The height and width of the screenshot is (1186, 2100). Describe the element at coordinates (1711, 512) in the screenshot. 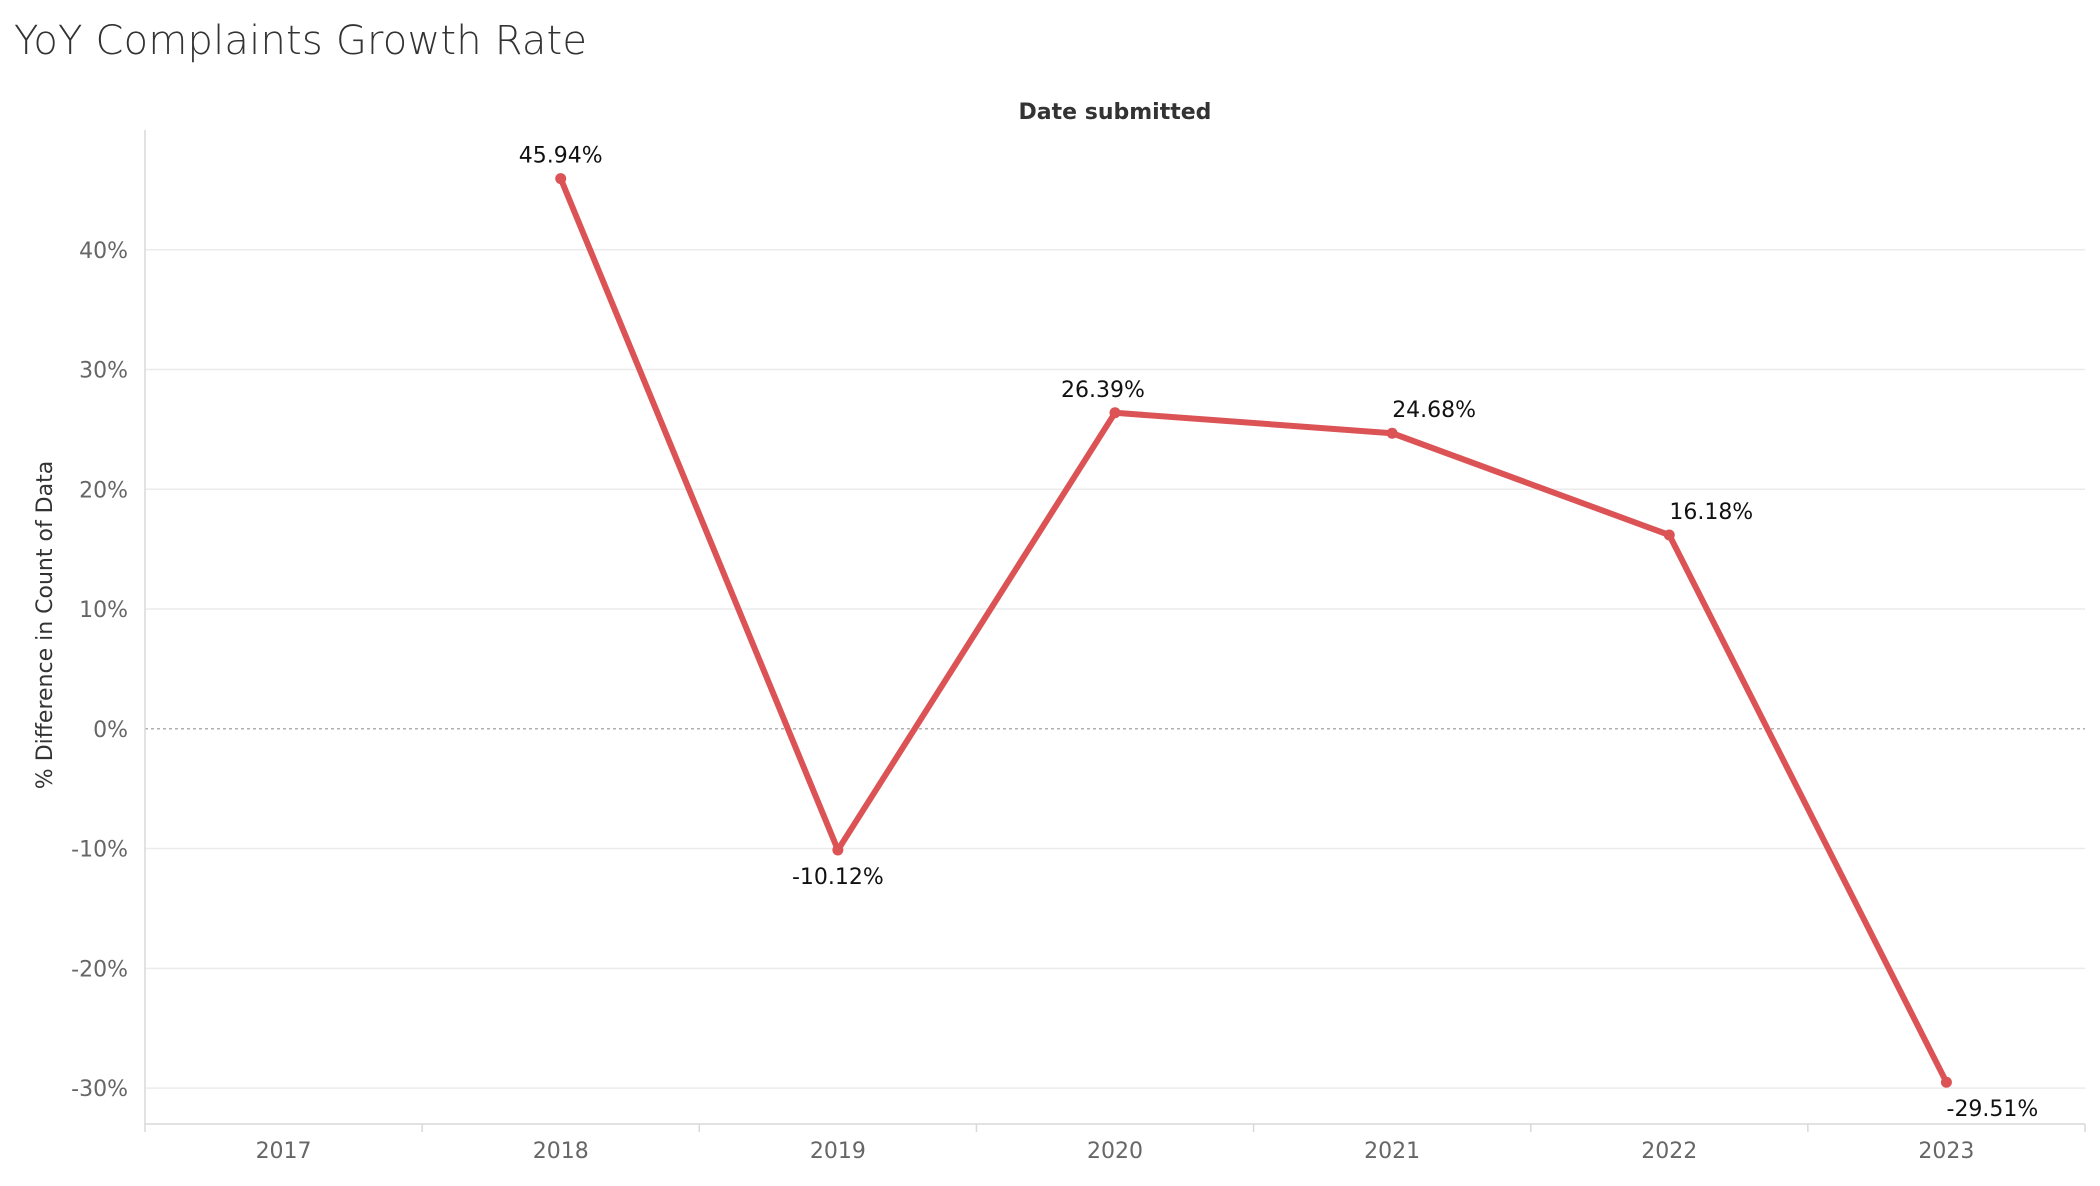

I see `data-label: 16.18%` at that location.